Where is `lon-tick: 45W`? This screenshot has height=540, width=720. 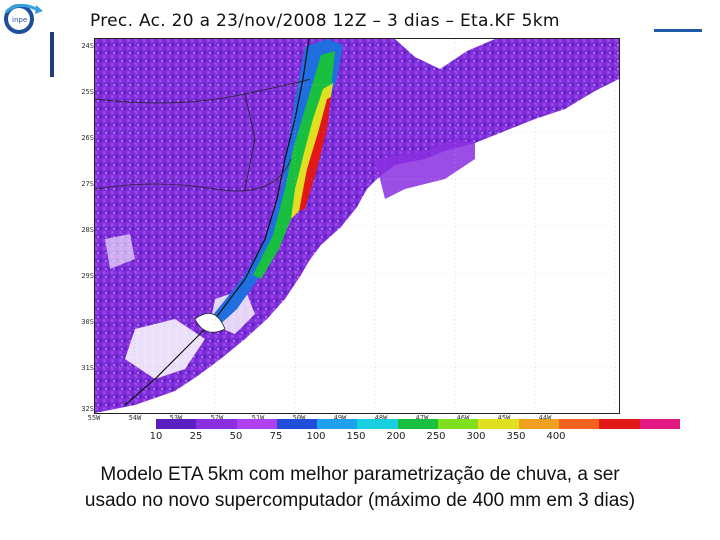 lon-tick: 45W is located at coordinates (504, 418).